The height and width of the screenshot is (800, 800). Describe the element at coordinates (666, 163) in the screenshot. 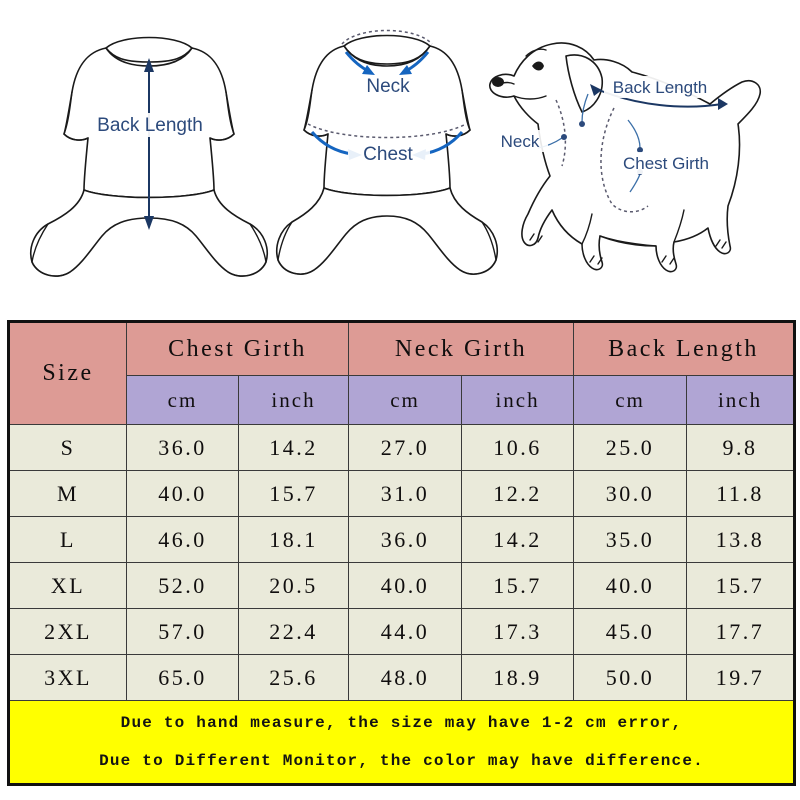

I see `label-chest-girth: Chest Girth` at that location.